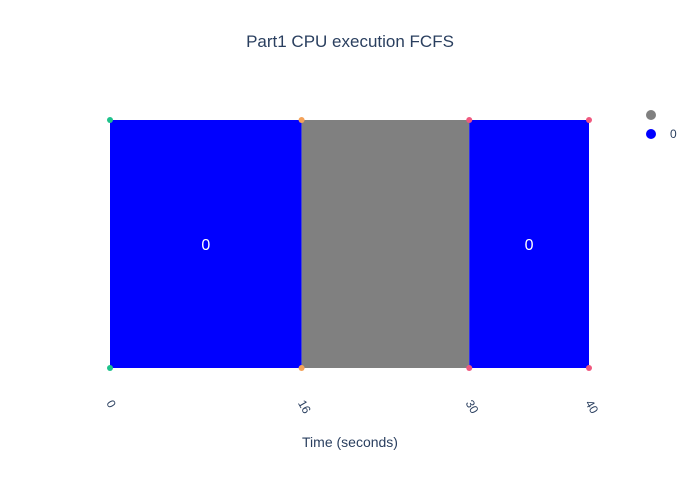 The height and width of the screenshot is (500, 700). Describe the element at coordinates (350, 41) in the screenshot. I see `chart-title: Part1 CPU execution FCFS` at that location.